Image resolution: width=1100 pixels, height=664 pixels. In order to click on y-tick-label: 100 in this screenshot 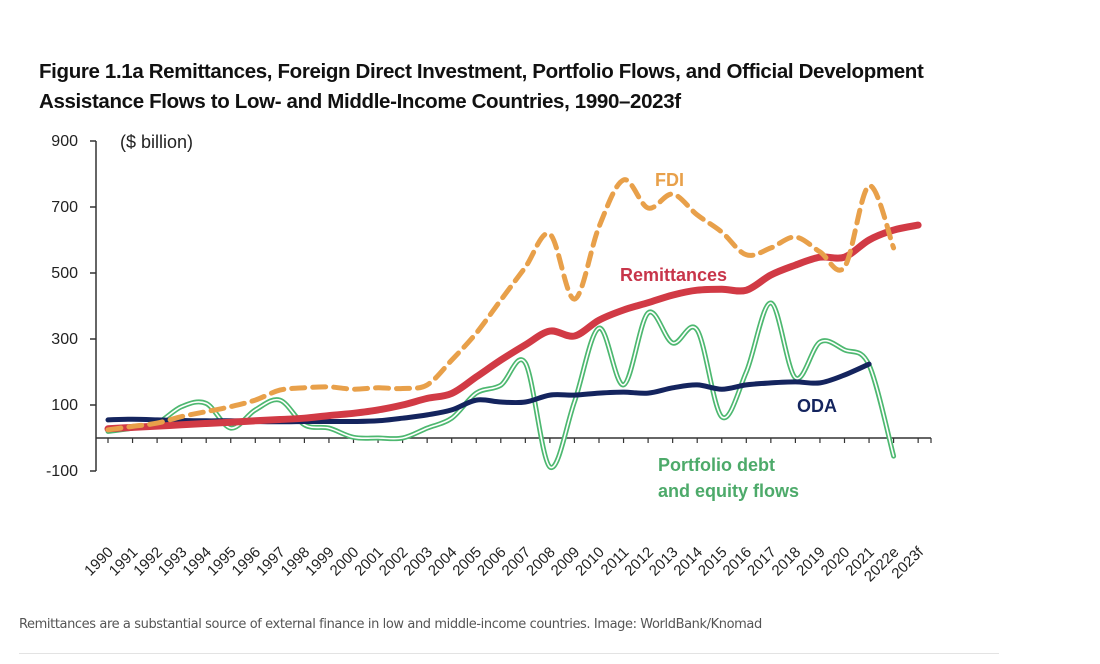, I will do `click(64, 405)`.